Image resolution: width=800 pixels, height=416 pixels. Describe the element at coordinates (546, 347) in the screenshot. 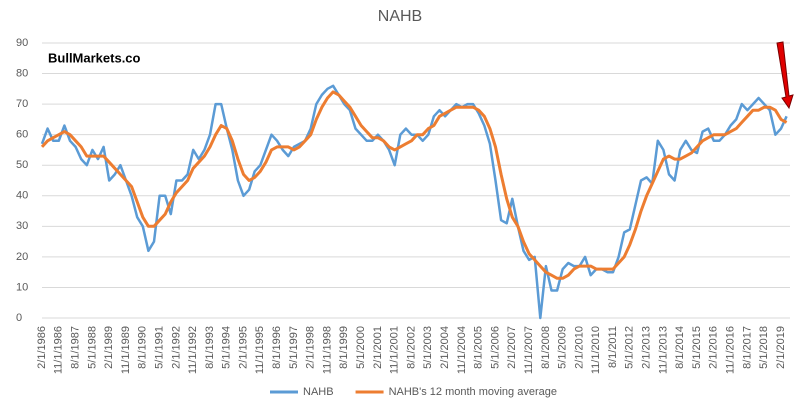

I see `x-tick-label: 8/1/2008` at that location.